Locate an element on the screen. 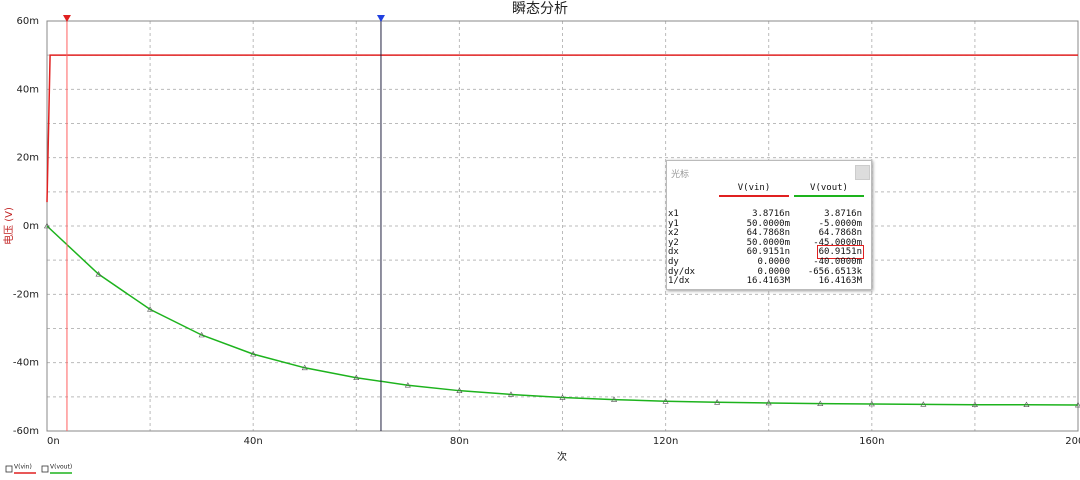 This screenshot has height=480, width=1080. y-tick-label: -20m is located at coordinates (26, 294).